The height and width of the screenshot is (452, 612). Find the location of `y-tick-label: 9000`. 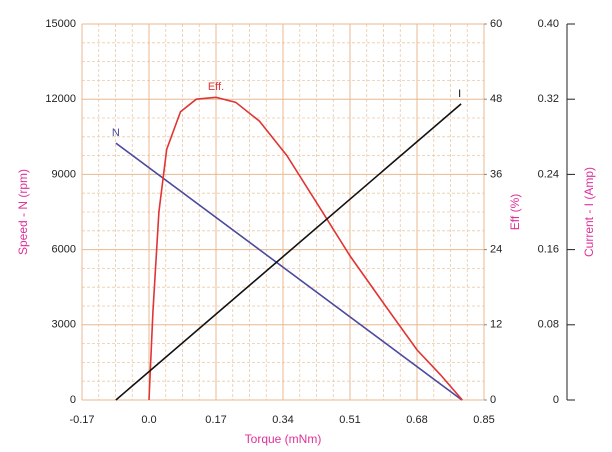

y-tick-label: 9000 is located at coordinates (64, 174).